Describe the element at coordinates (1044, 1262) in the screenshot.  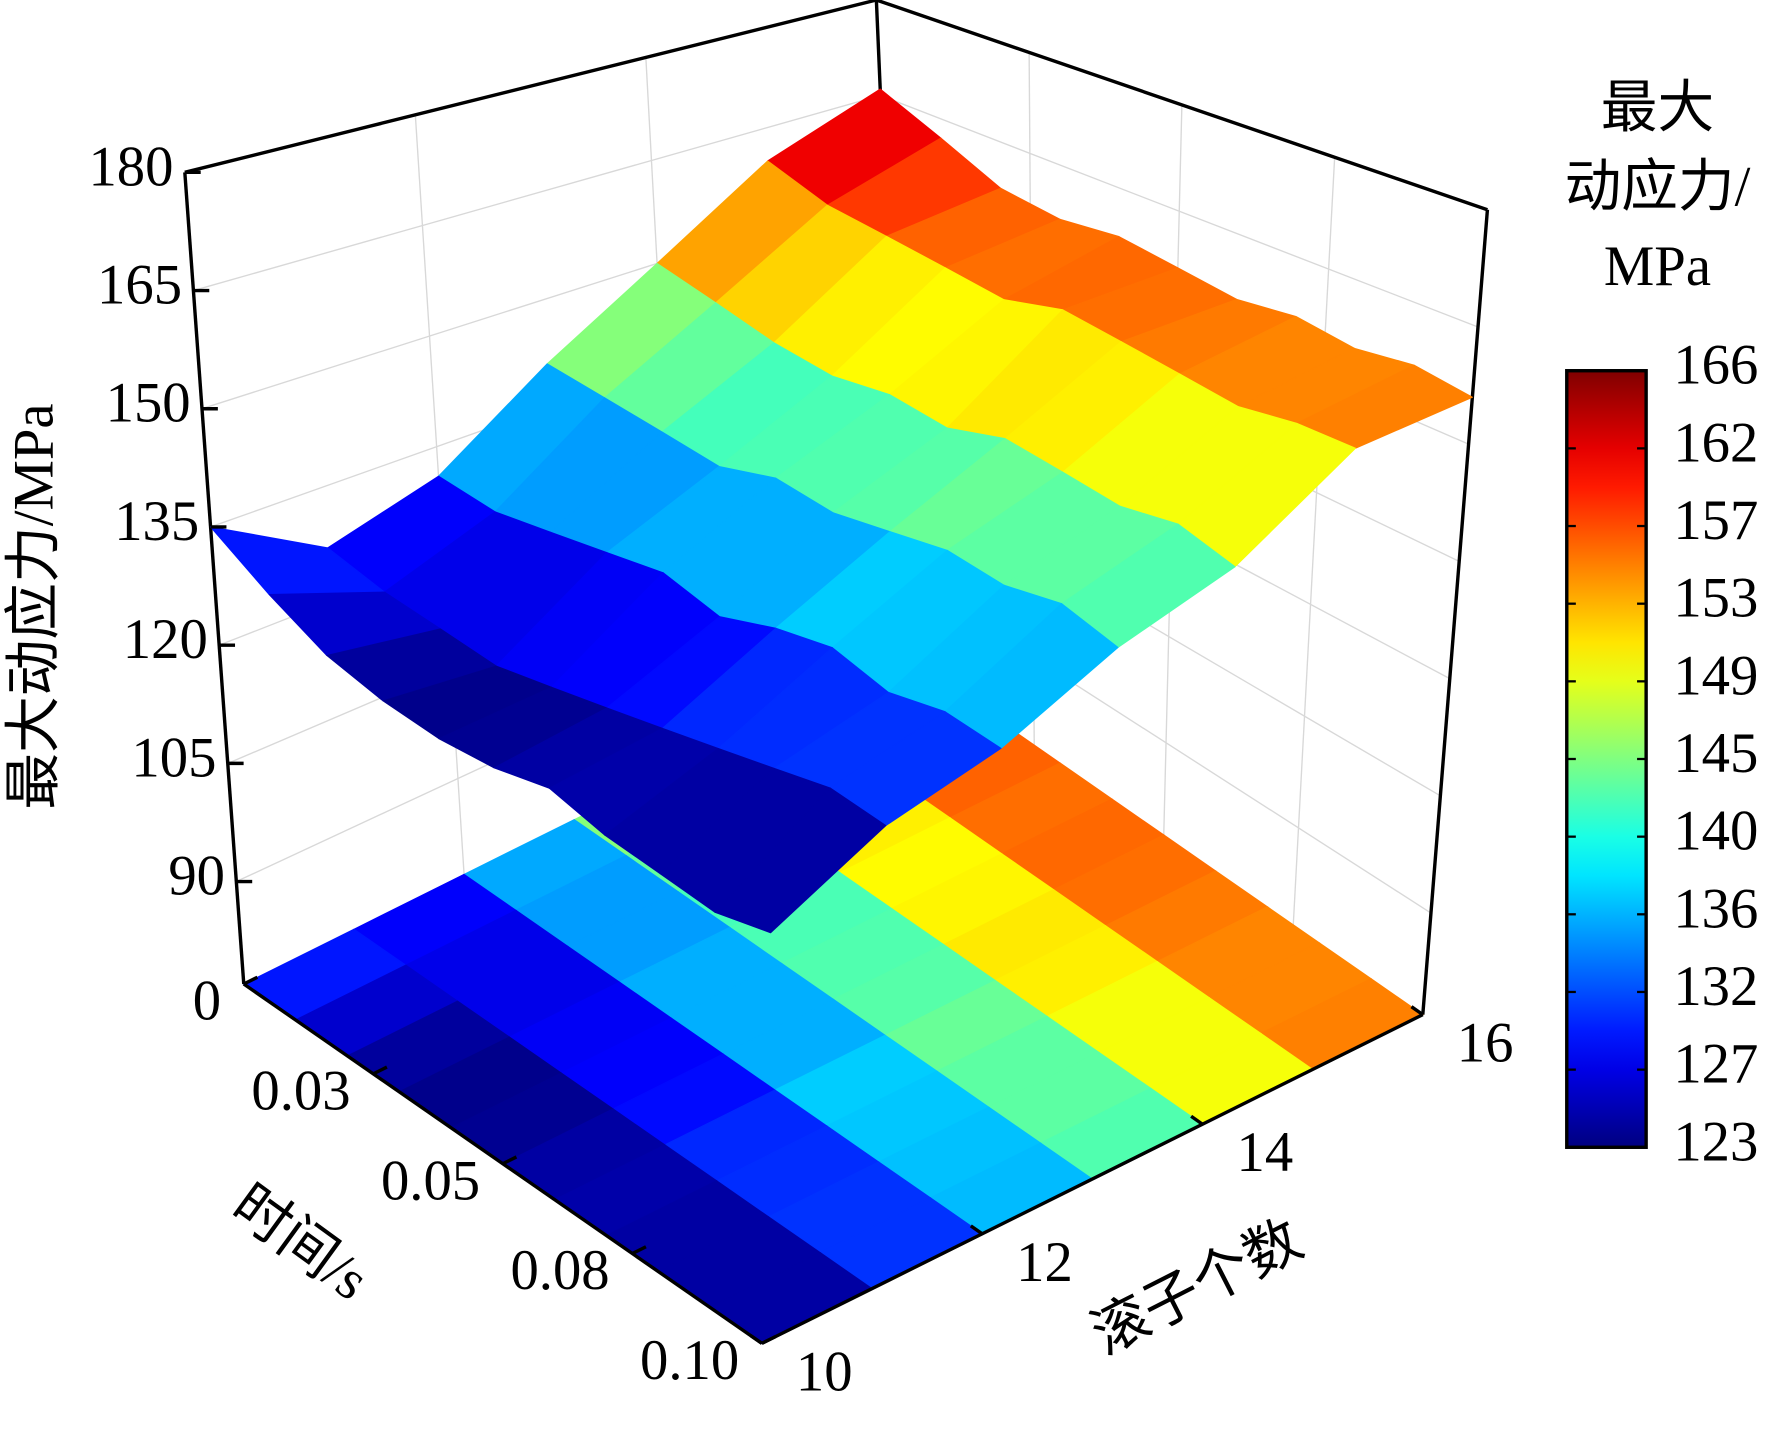
I see `y-tick-label: 12` at that location.